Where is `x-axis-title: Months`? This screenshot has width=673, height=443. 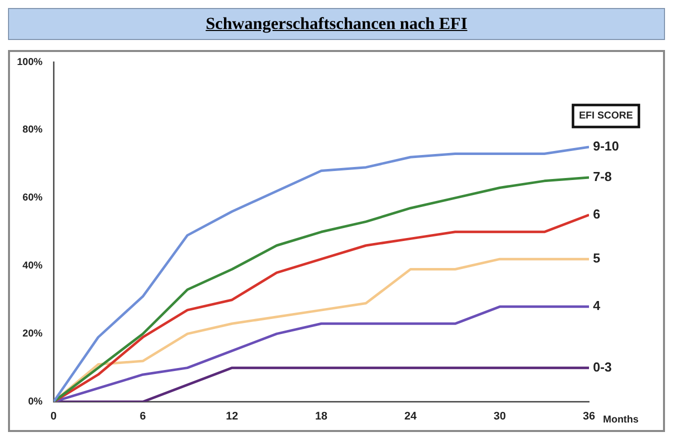
x-axis-title: Months is located at coordinates (621, 420).